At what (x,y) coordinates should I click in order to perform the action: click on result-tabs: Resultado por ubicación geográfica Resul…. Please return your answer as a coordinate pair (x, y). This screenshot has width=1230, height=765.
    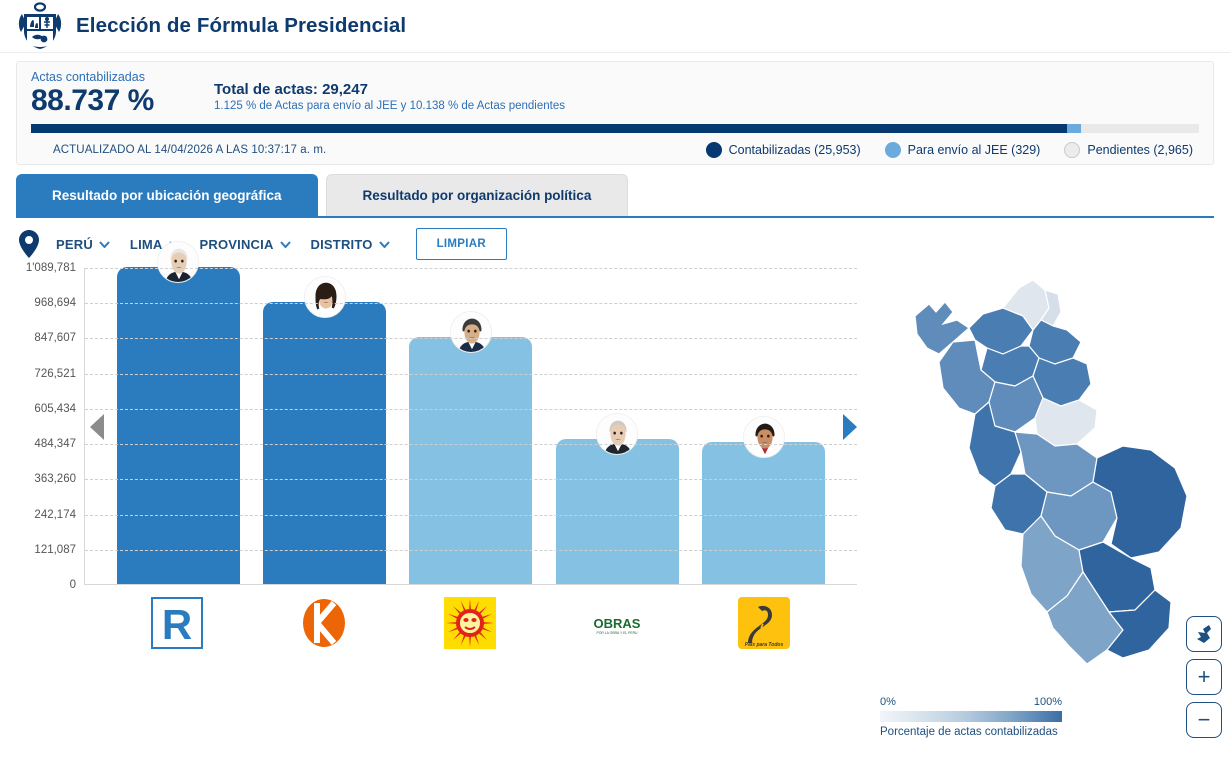
    Looking at the image, I should click on (615, 190).